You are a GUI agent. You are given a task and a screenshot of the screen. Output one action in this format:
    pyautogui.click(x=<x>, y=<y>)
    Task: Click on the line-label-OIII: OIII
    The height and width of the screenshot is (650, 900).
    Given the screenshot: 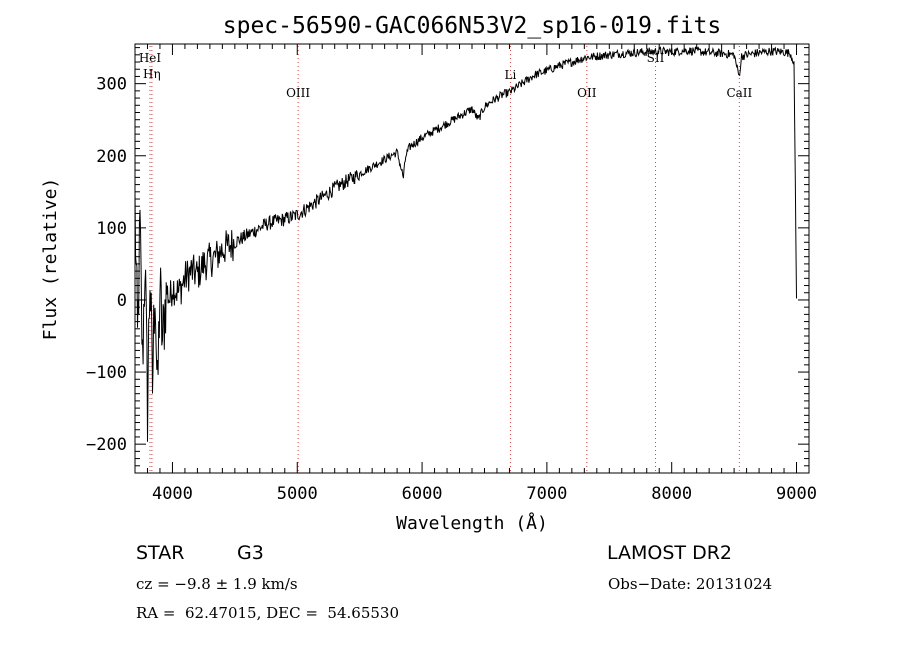 What is the action you would take?
    pyautogui.click(x=298, y=93)
    